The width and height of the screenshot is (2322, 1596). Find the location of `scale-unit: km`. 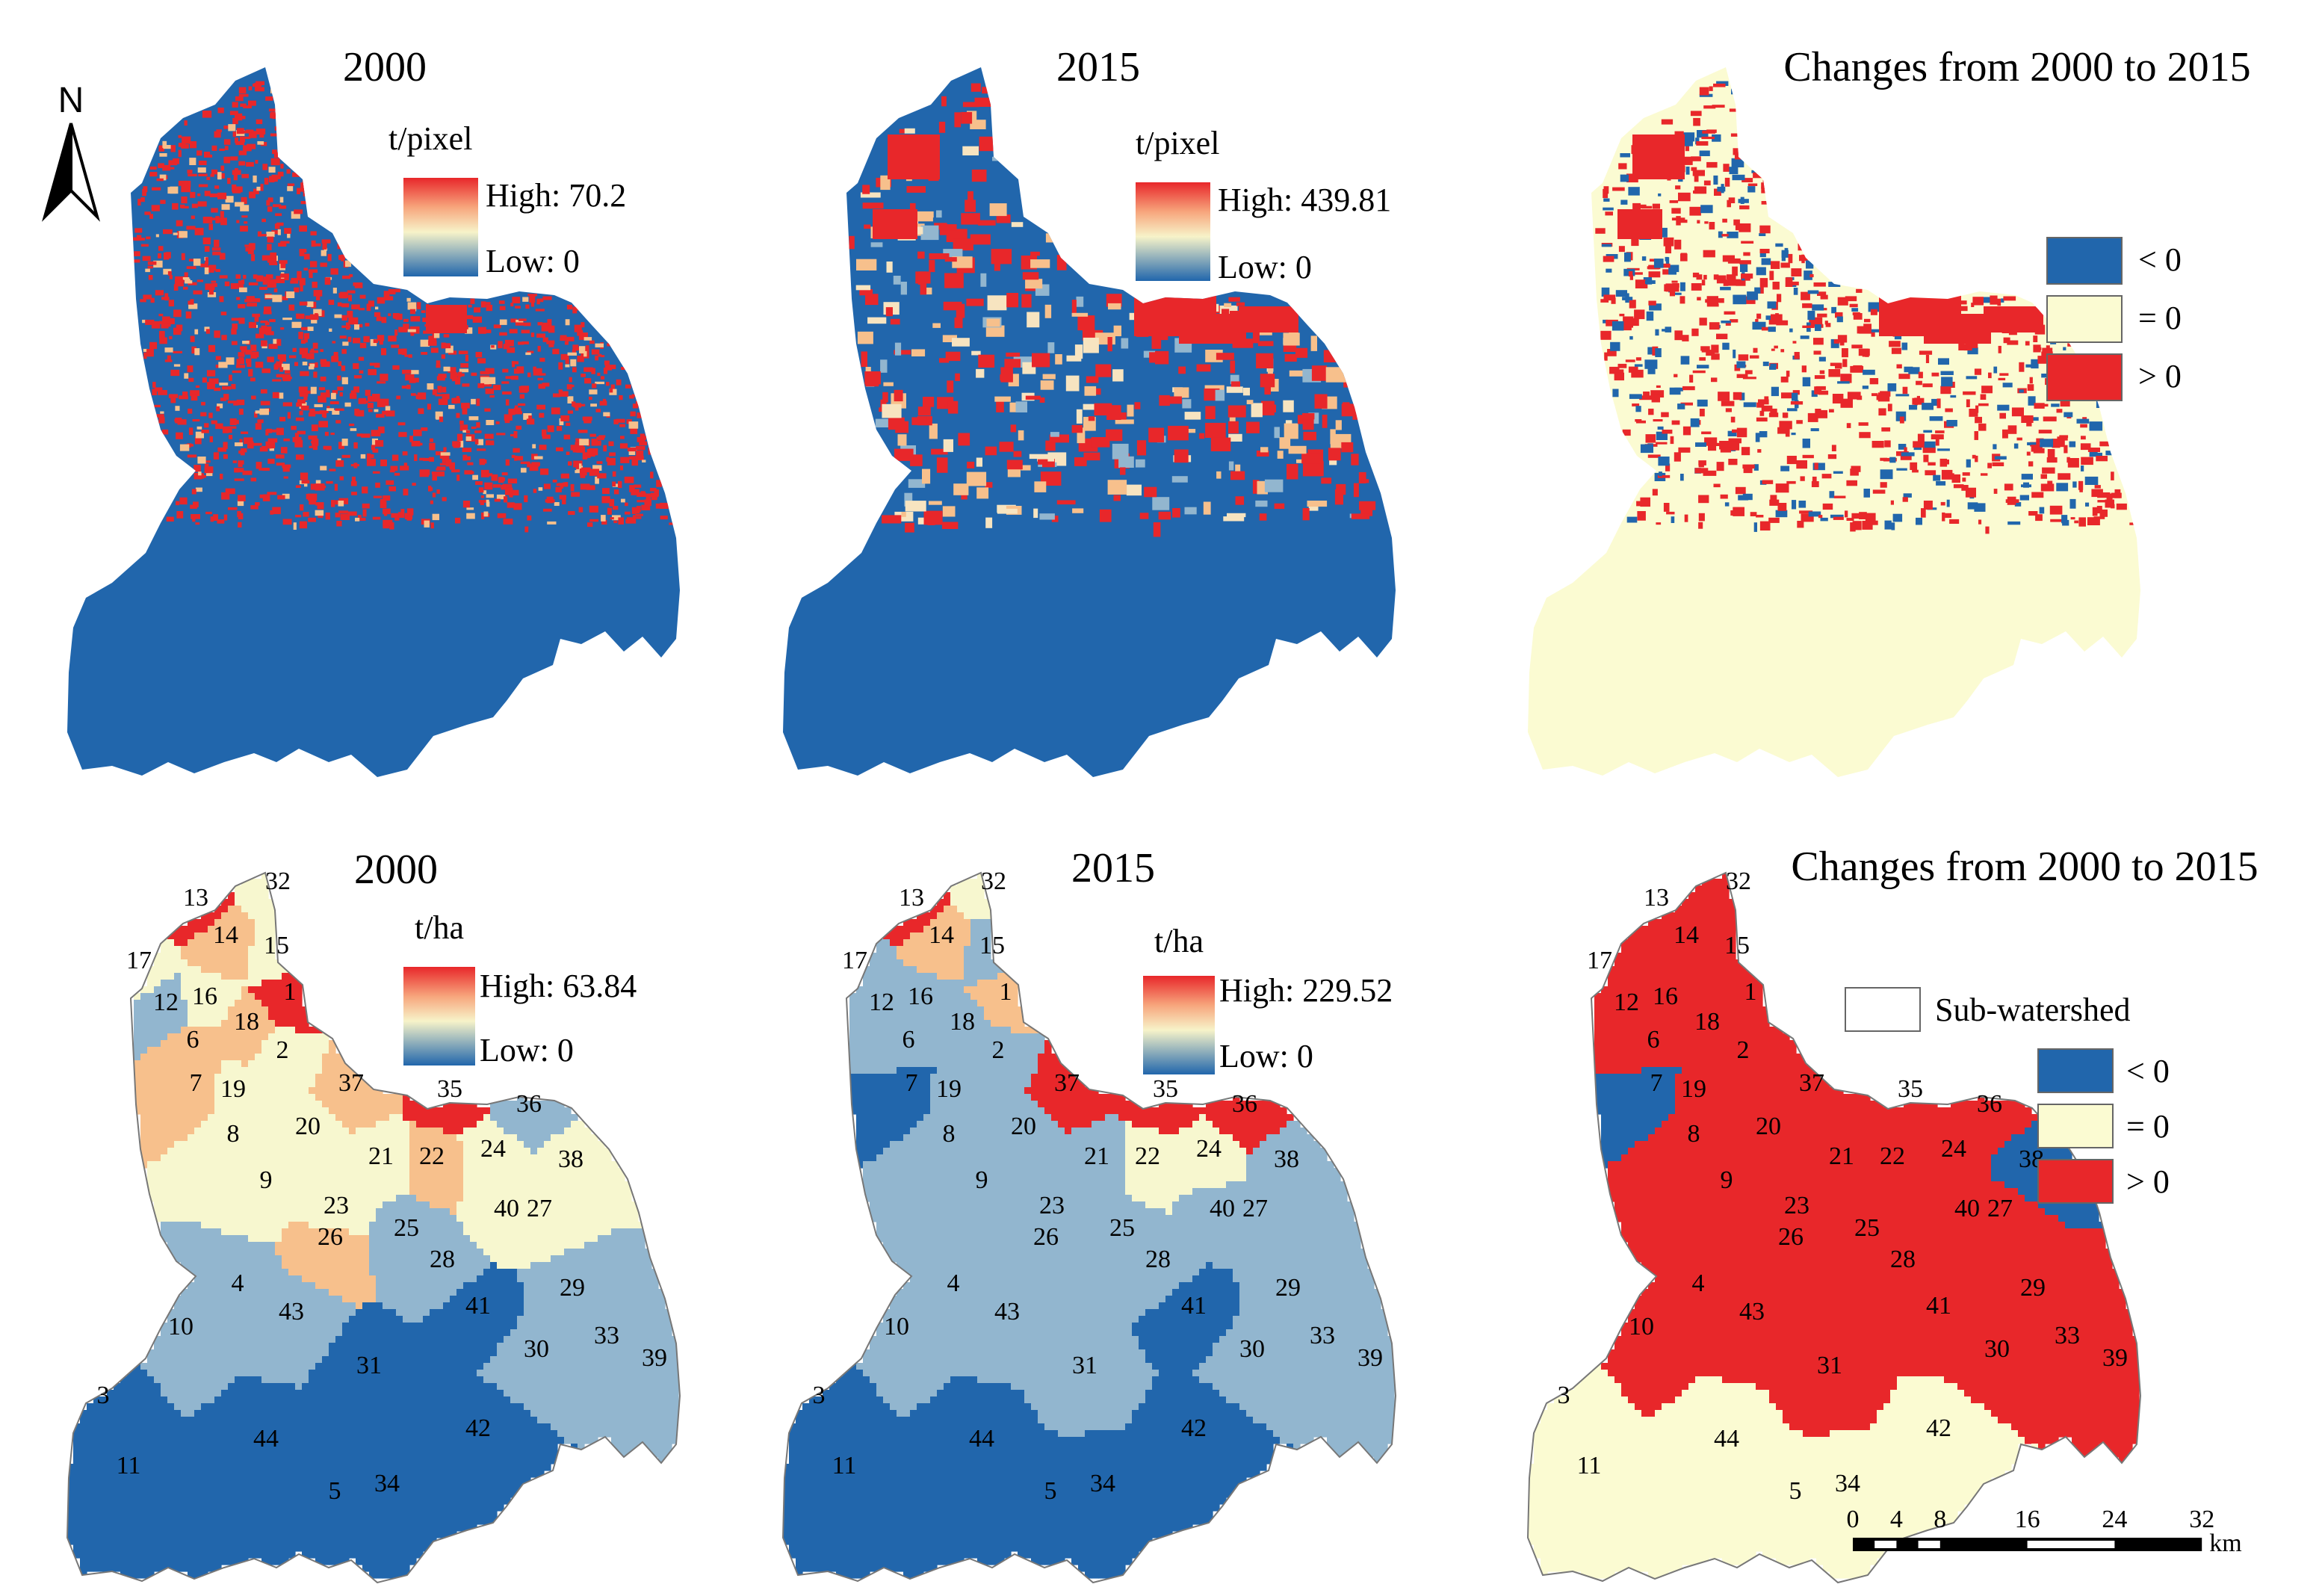

scale-unit: km is located at coordinates (2225, 1544).